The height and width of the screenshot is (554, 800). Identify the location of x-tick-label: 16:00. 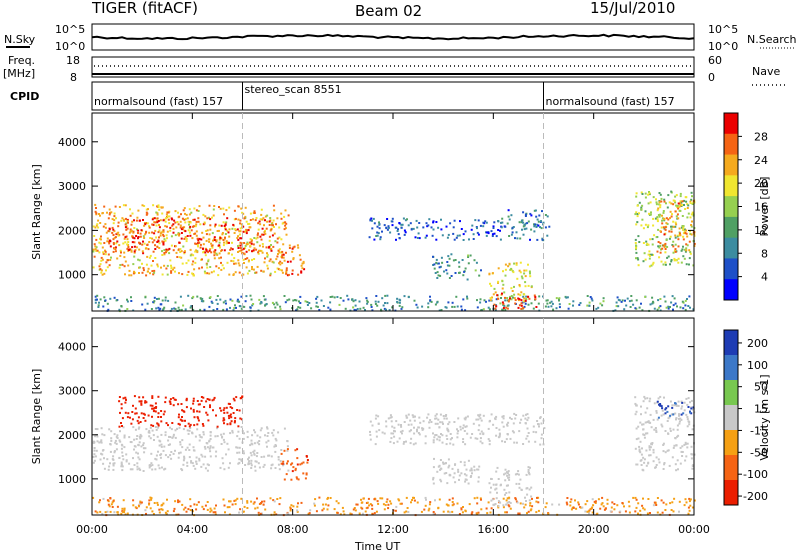
(493, 529).